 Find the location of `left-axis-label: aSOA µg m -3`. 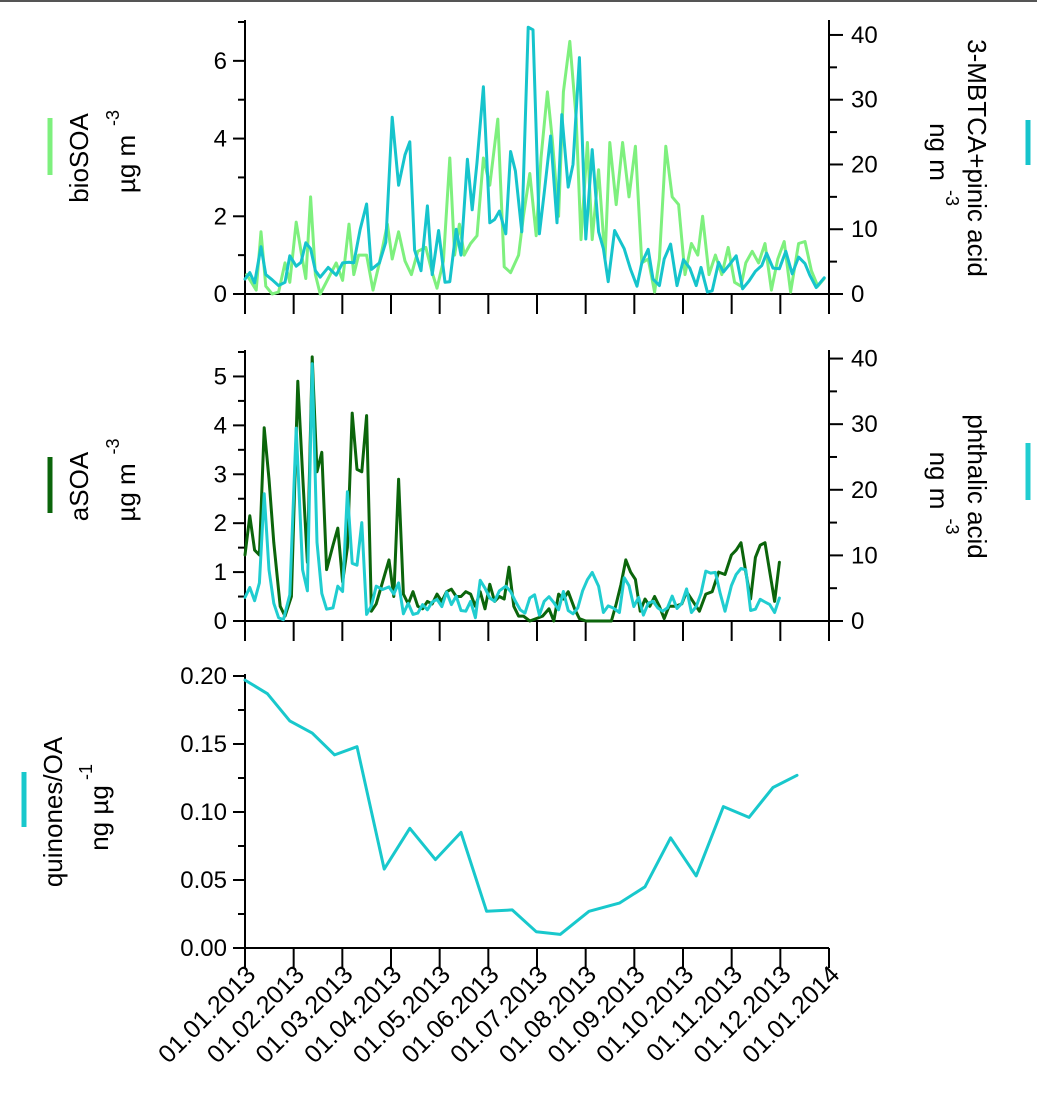

left-axis-label: aSOA µg m -3 is located at coordinates (102, 479).